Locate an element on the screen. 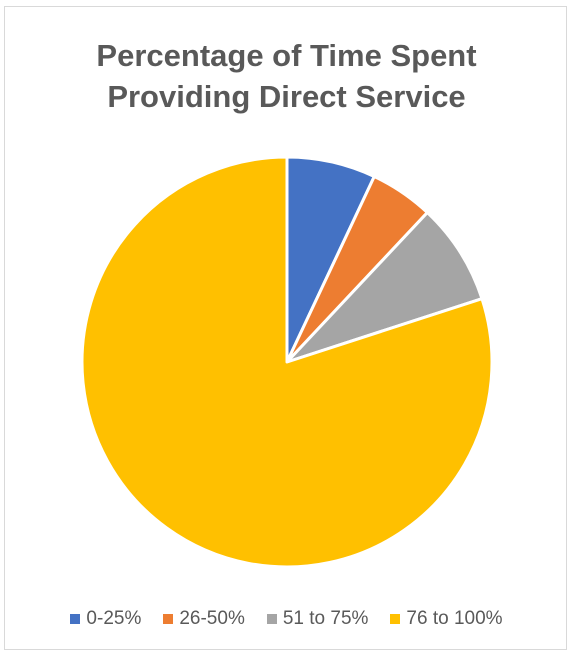 The width and height of the screenshot is (573, 656). legend-entry: 0-25% is located at coordinates (105, 619).